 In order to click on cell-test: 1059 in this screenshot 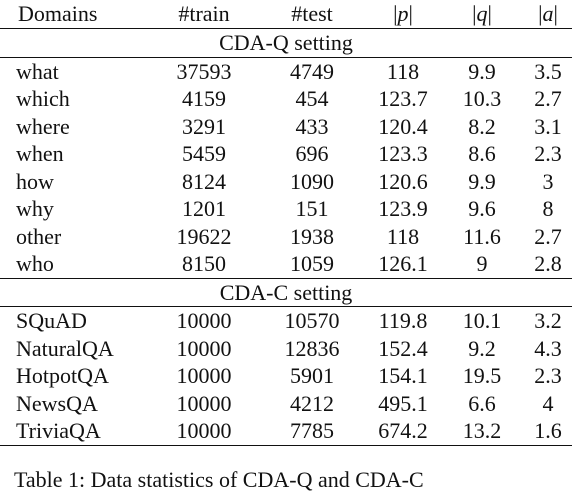, I will do `click(312, 264)`.